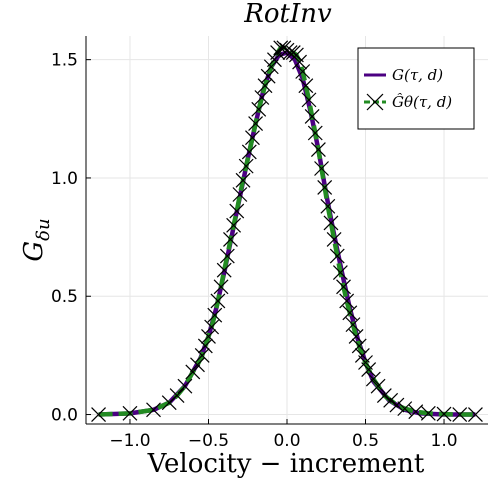 The image size is (499, 499). Describe the element at coordinates (444, 441) in the screenshot. I see `x-tick-label: 1.0` at that location.